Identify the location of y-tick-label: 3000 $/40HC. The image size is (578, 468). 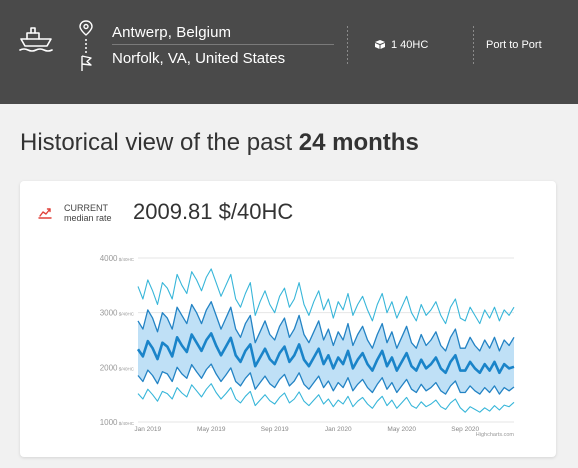
(117, 313).